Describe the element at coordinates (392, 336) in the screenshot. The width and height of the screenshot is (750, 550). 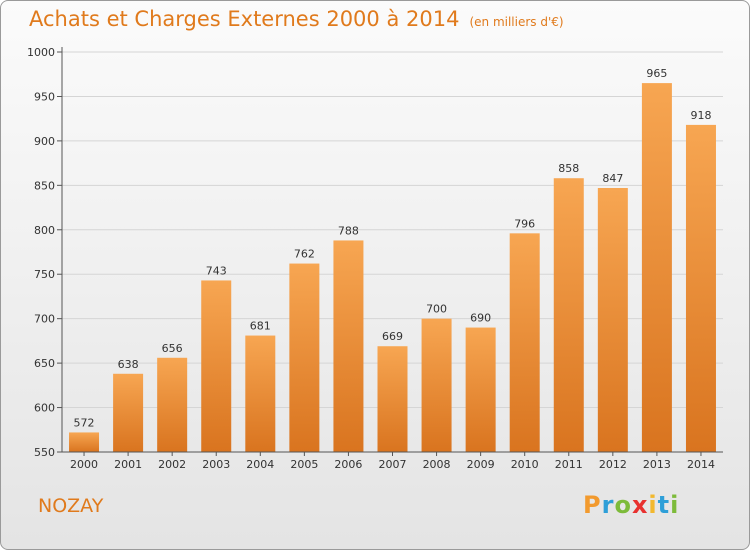
I see `bar-value-label: 669` at that location.